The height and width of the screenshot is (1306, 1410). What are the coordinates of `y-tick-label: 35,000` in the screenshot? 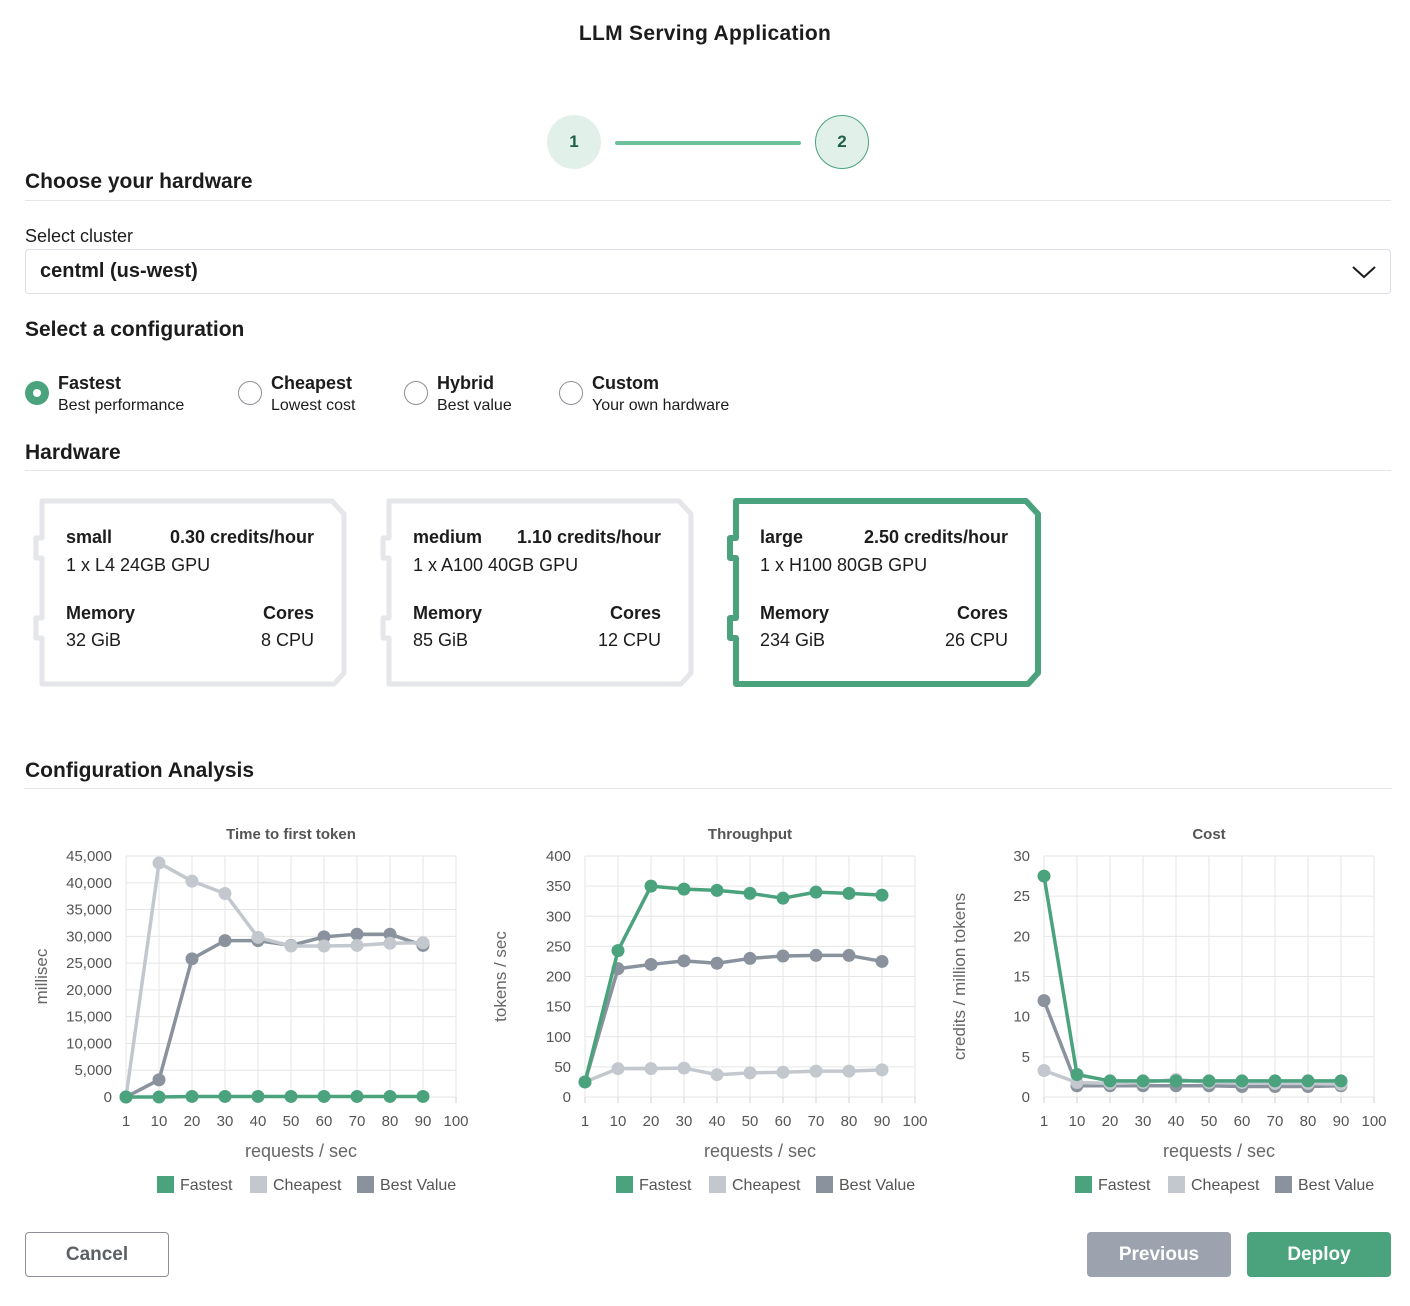 It's located at (89, 910).